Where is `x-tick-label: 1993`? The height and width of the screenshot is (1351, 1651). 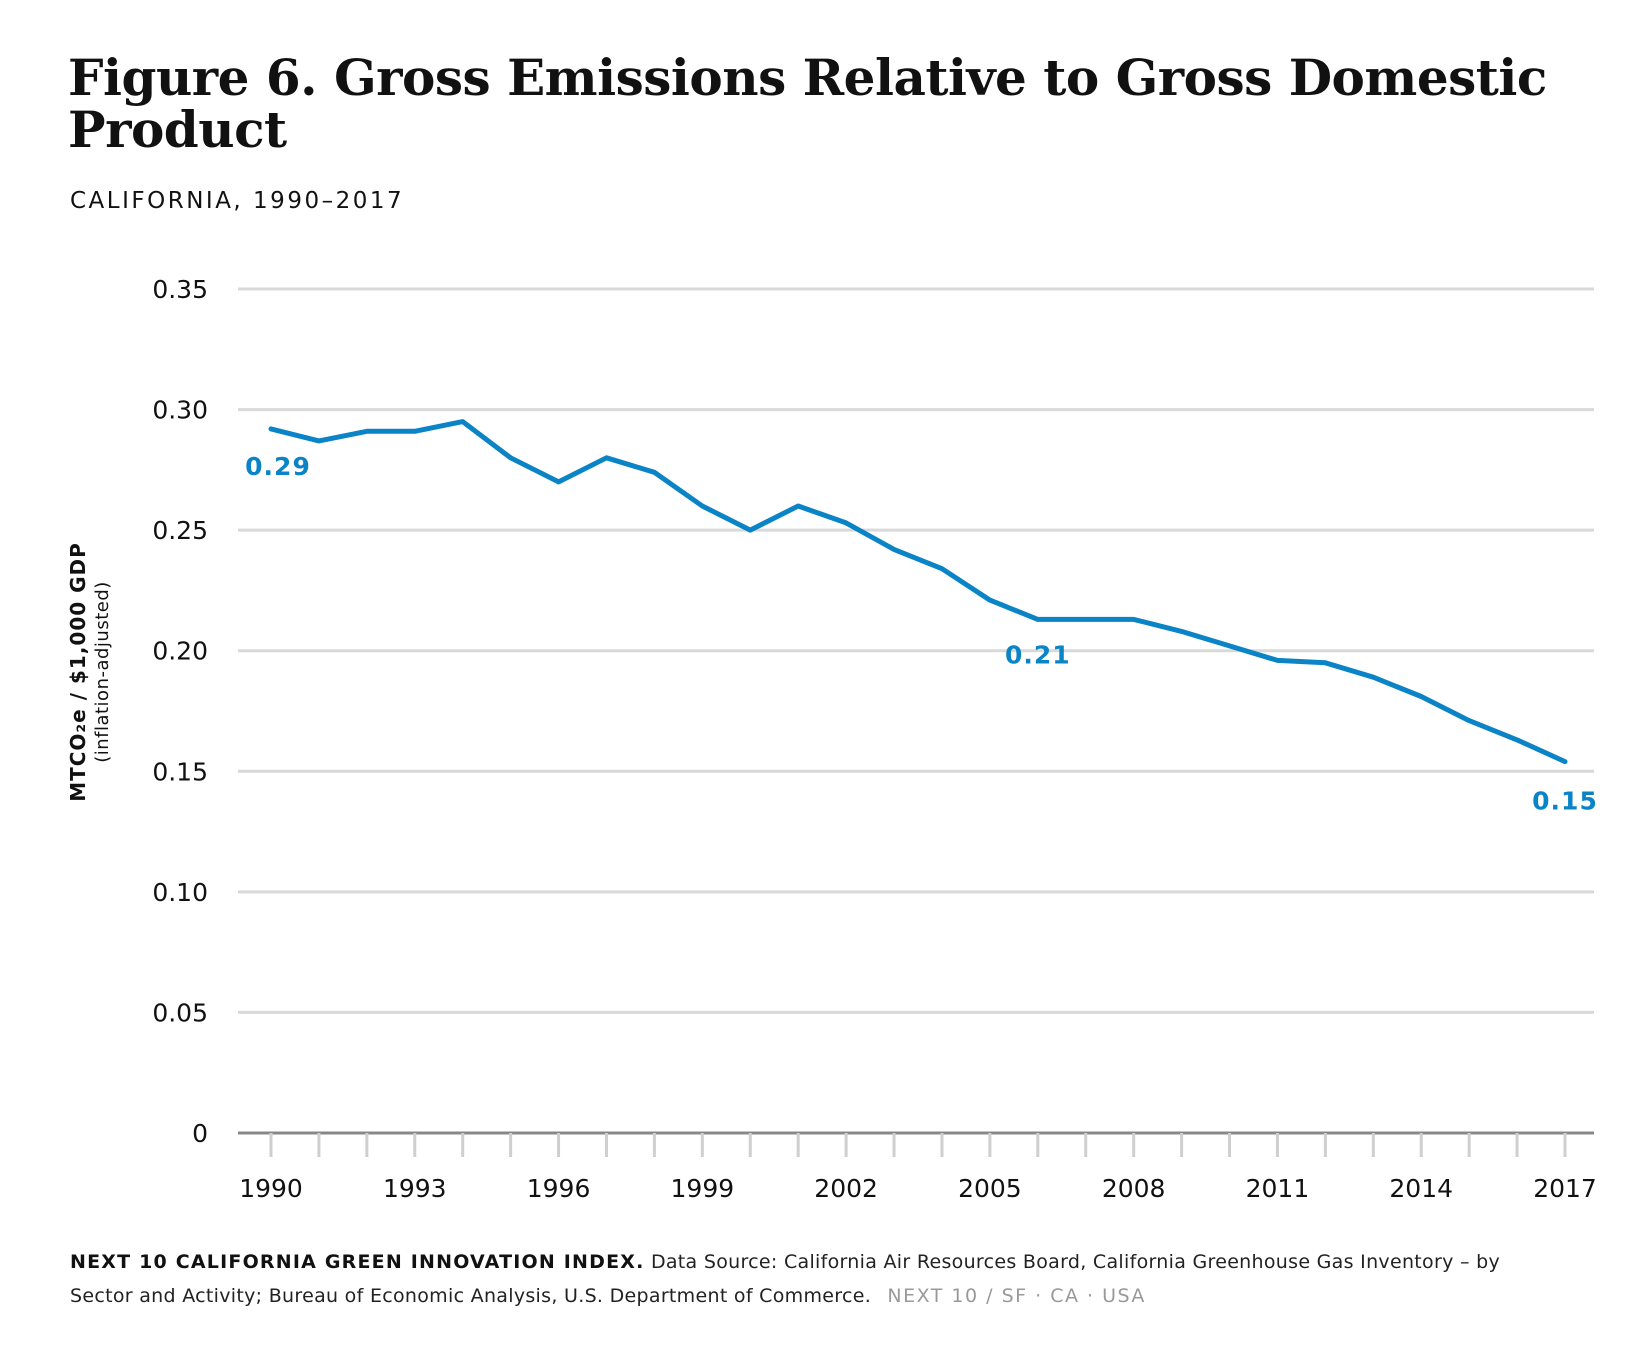
x-tick-label: 1993 is located at coordinates (415, 1188).